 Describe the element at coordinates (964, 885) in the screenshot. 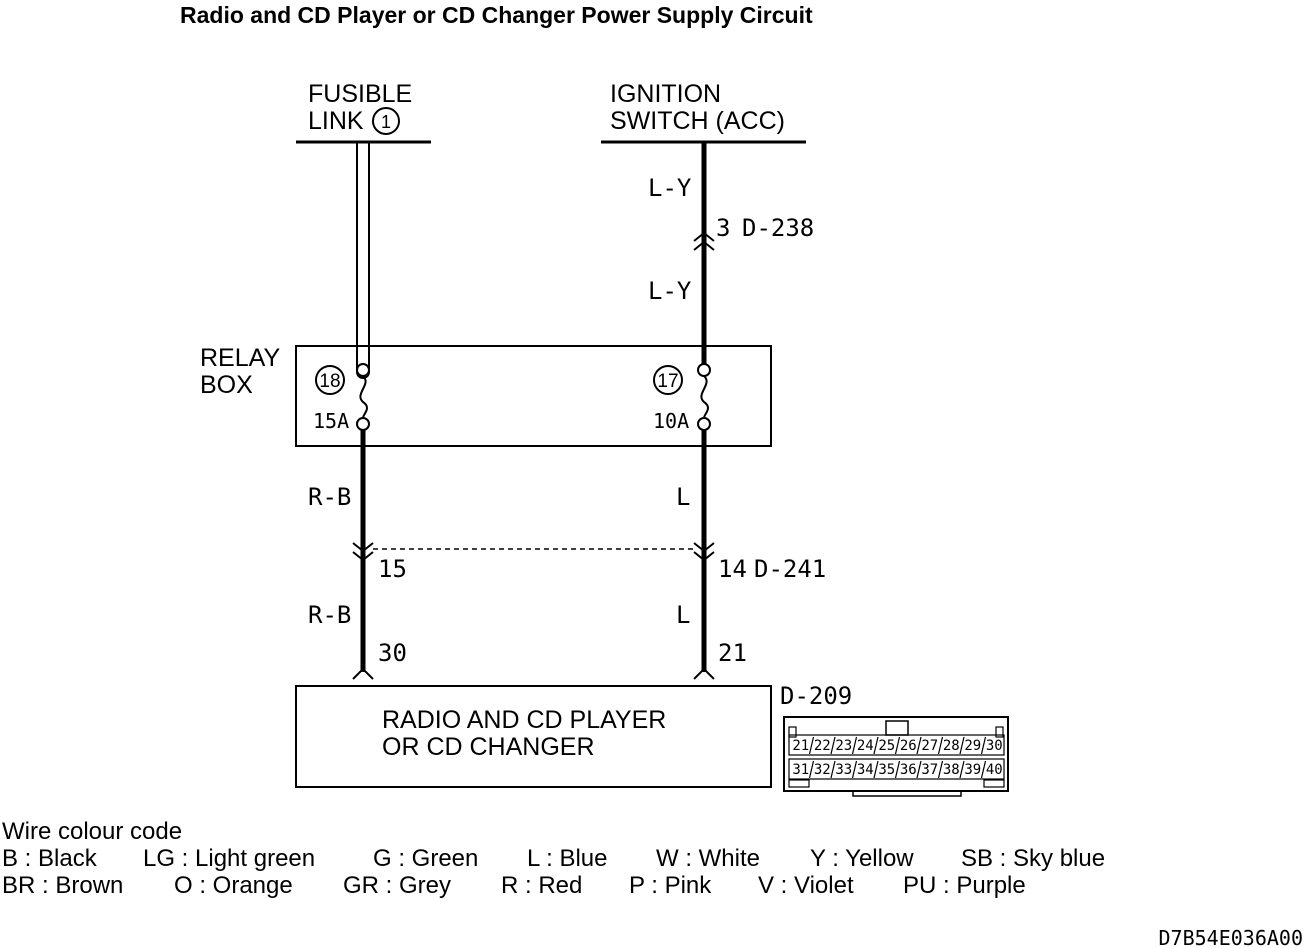

I see `legend-item-pu: PU : Purple` at that location.